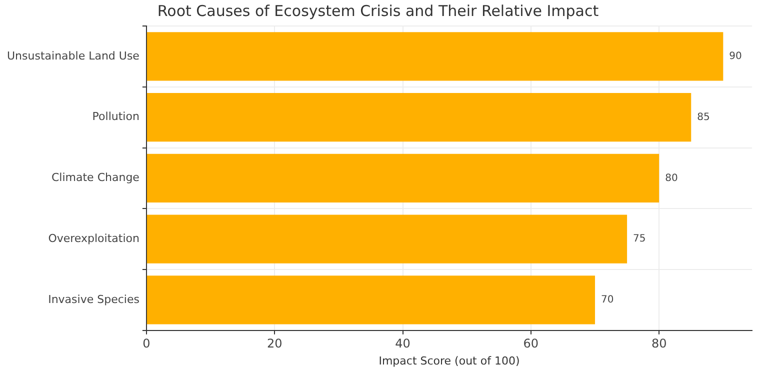  I want to click on x-tick-label: 20, so click(274, 343).